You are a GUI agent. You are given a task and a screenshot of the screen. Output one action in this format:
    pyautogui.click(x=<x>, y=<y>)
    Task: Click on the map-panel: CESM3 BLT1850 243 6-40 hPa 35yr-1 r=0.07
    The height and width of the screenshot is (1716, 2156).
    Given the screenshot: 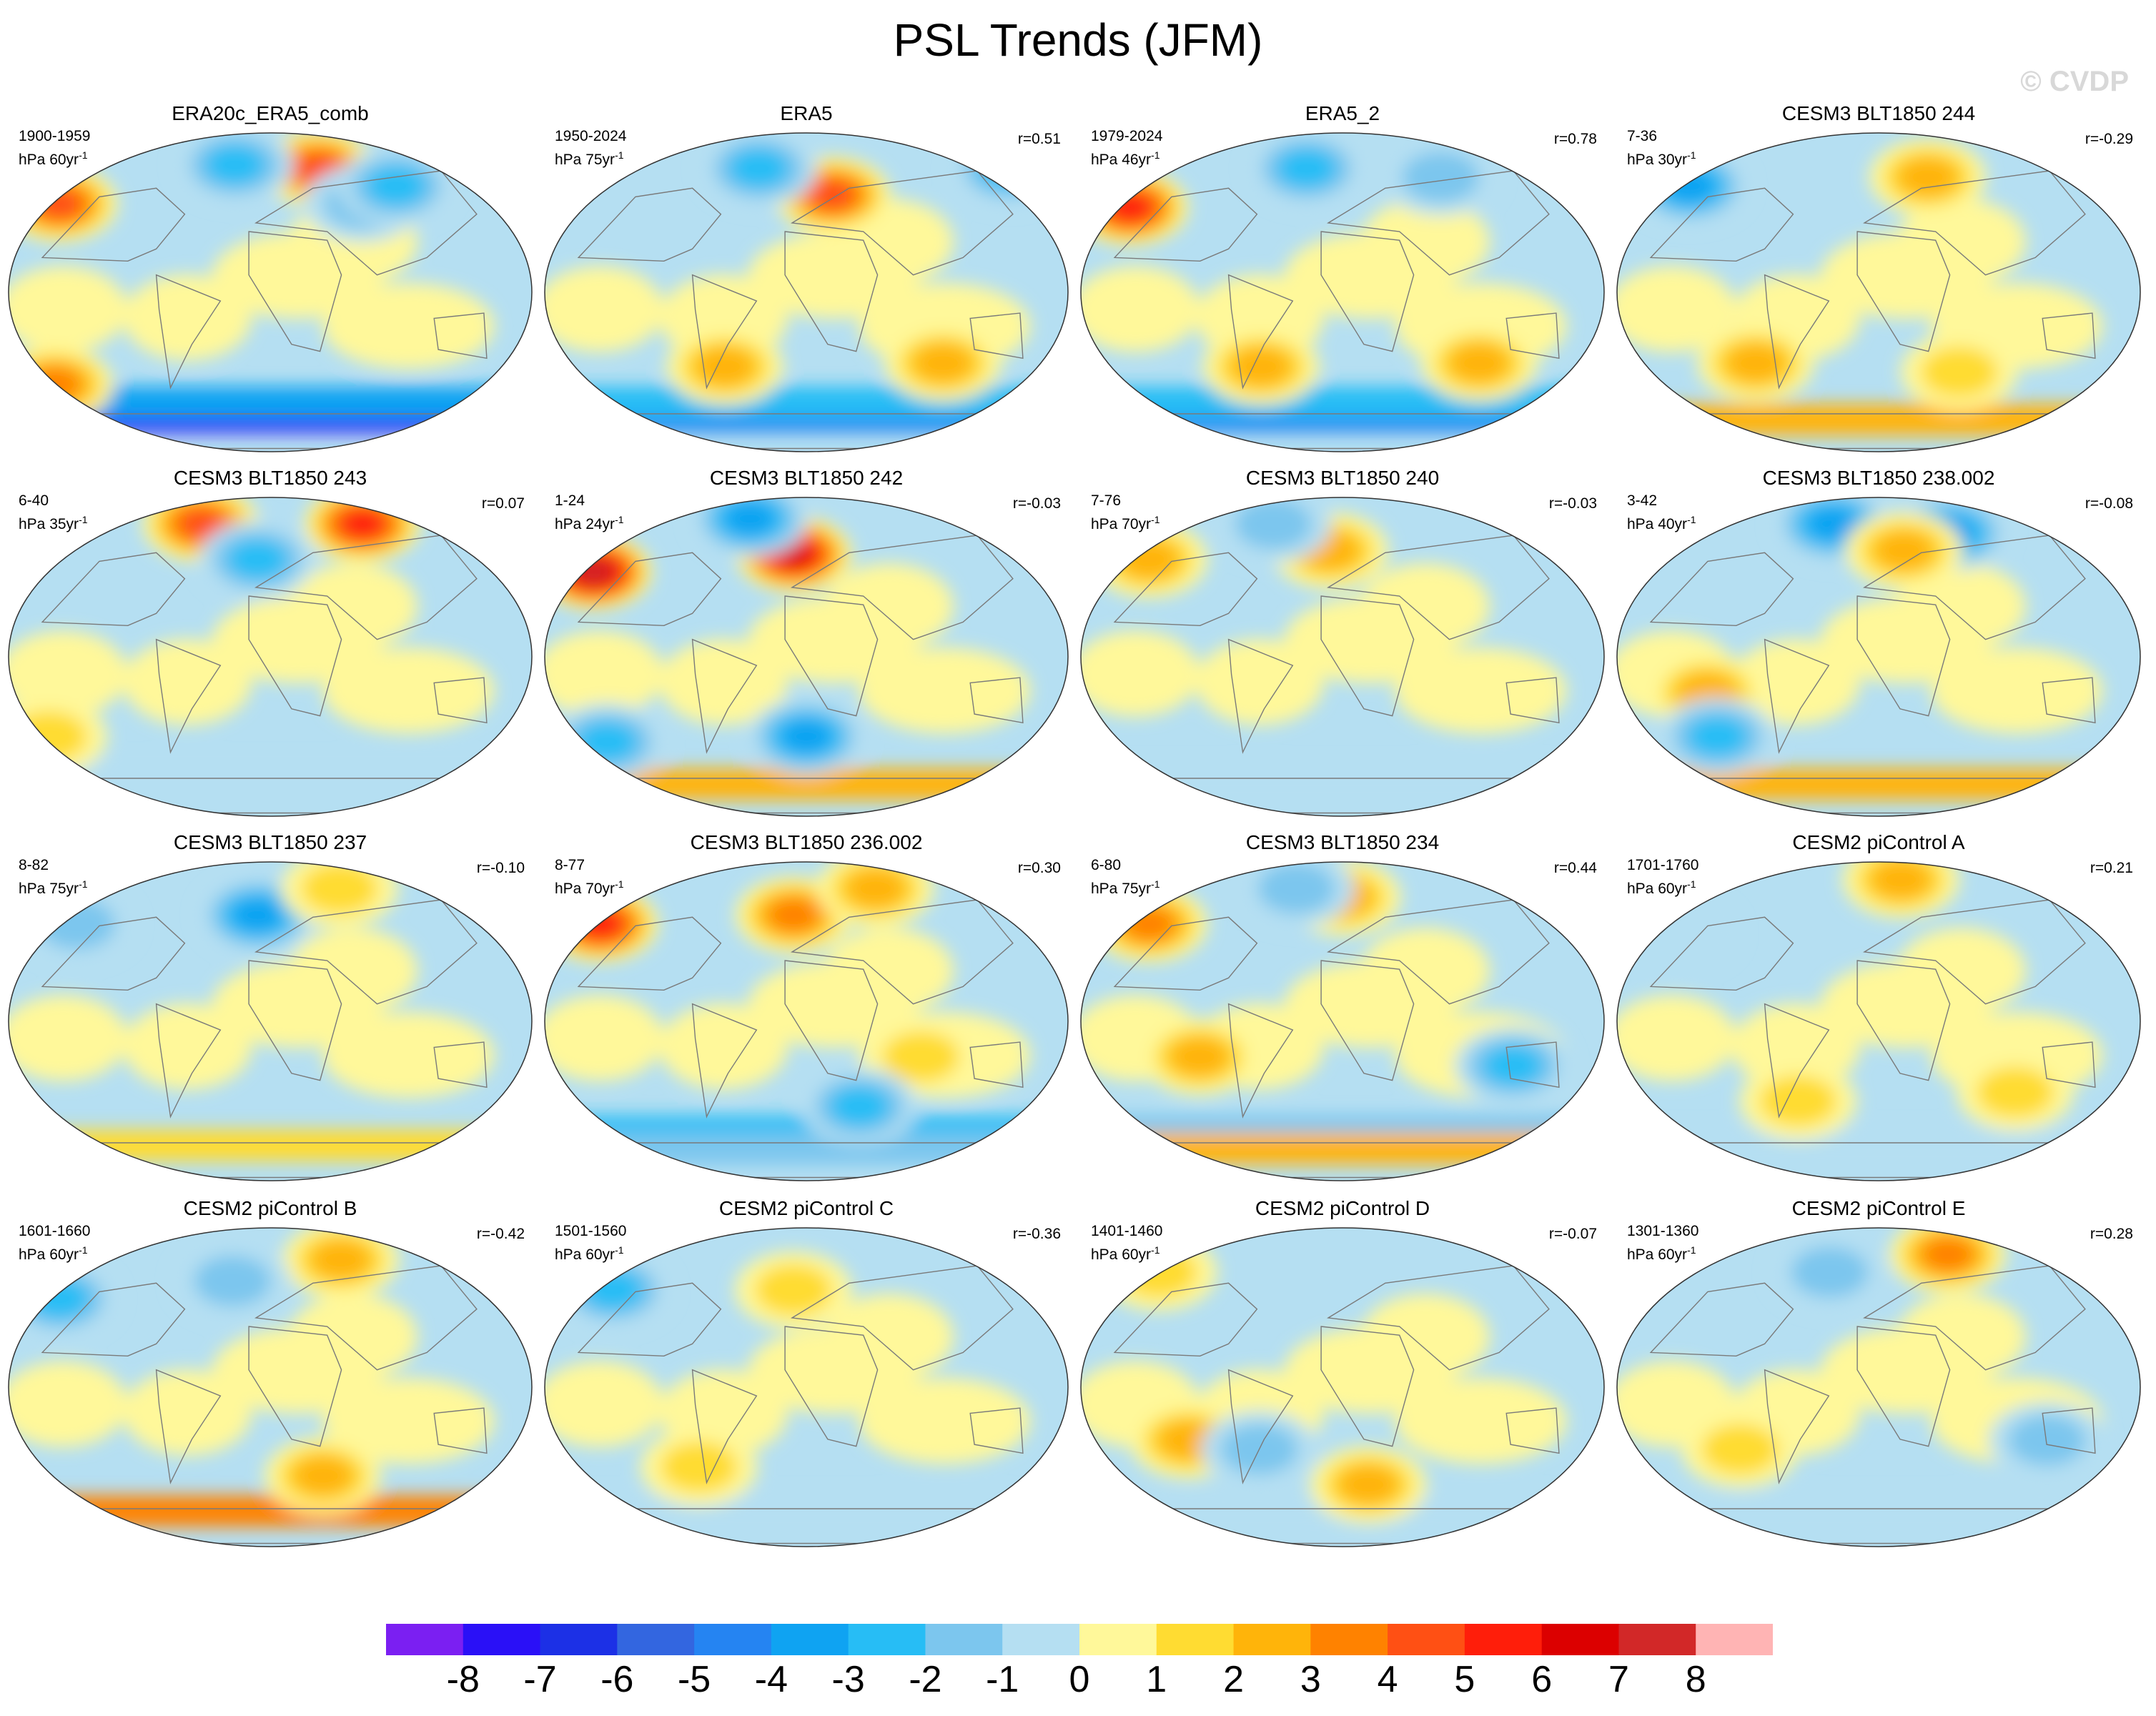 What is the action you would take?
    pyautogui.click(x=270, y=648)
    